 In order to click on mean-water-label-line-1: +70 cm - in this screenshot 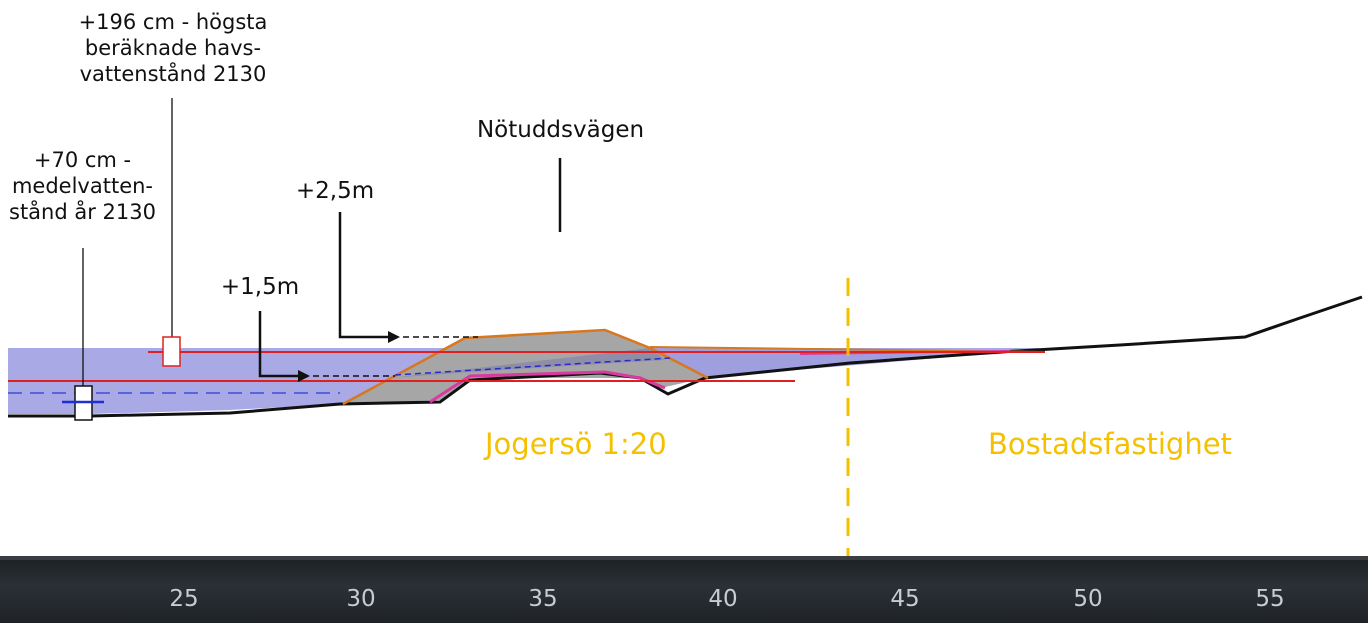, I will do `click(82, 160)`.